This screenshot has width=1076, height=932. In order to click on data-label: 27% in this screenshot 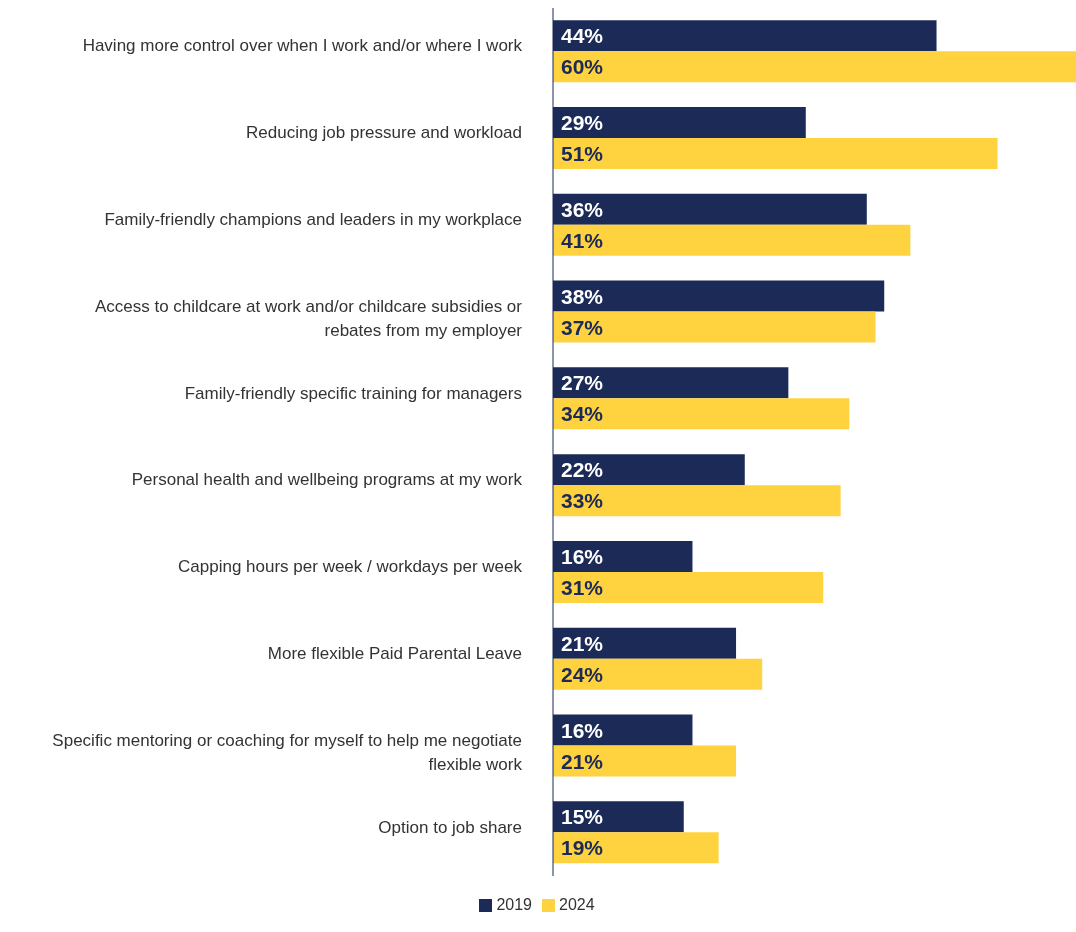, I will do `click(582, 383)`.